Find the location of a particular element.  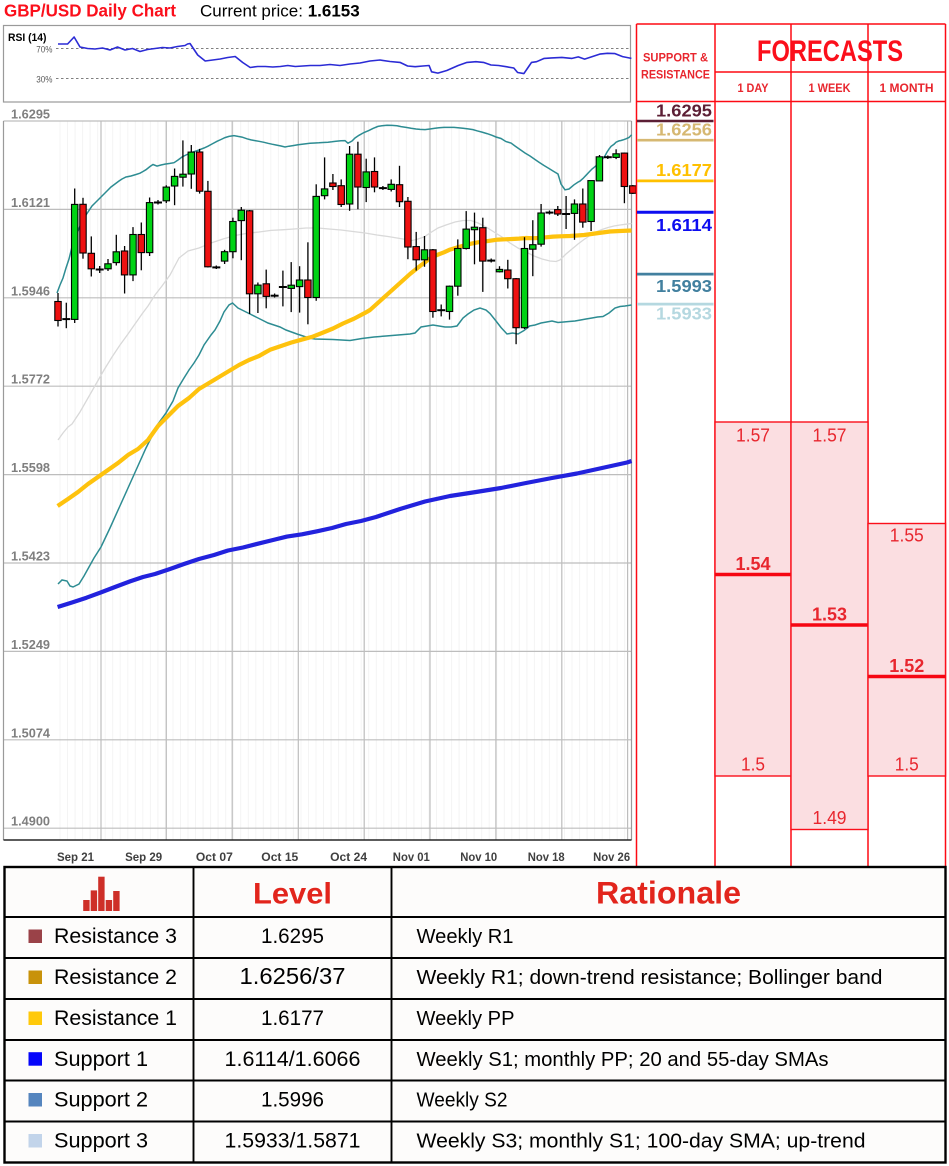

svg-text: 1.52 is located at coordinates (906, 665).